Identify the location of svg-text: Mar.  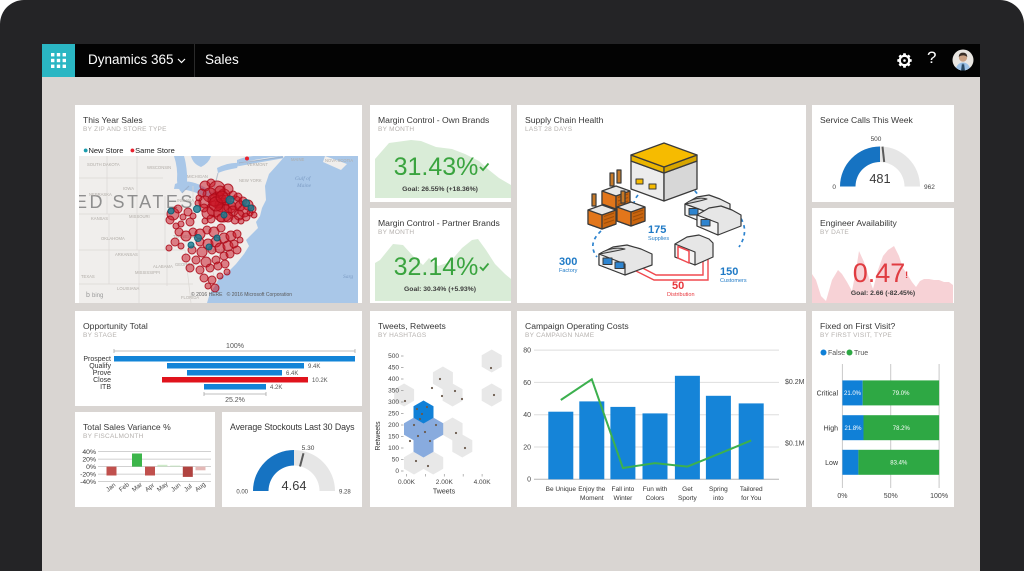
(137, 487).